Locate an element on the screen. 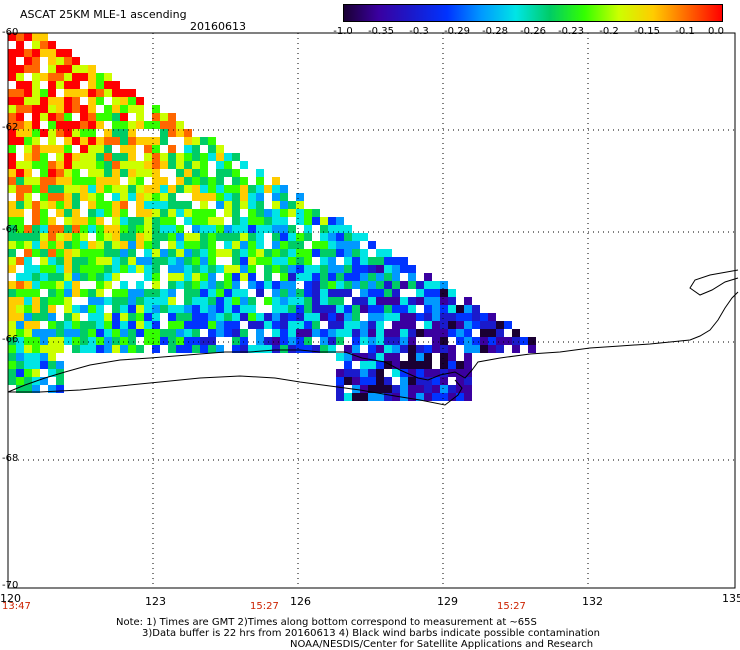 The image size is (740, 650). lat-label: -66 is located at coordinates (10, 339).